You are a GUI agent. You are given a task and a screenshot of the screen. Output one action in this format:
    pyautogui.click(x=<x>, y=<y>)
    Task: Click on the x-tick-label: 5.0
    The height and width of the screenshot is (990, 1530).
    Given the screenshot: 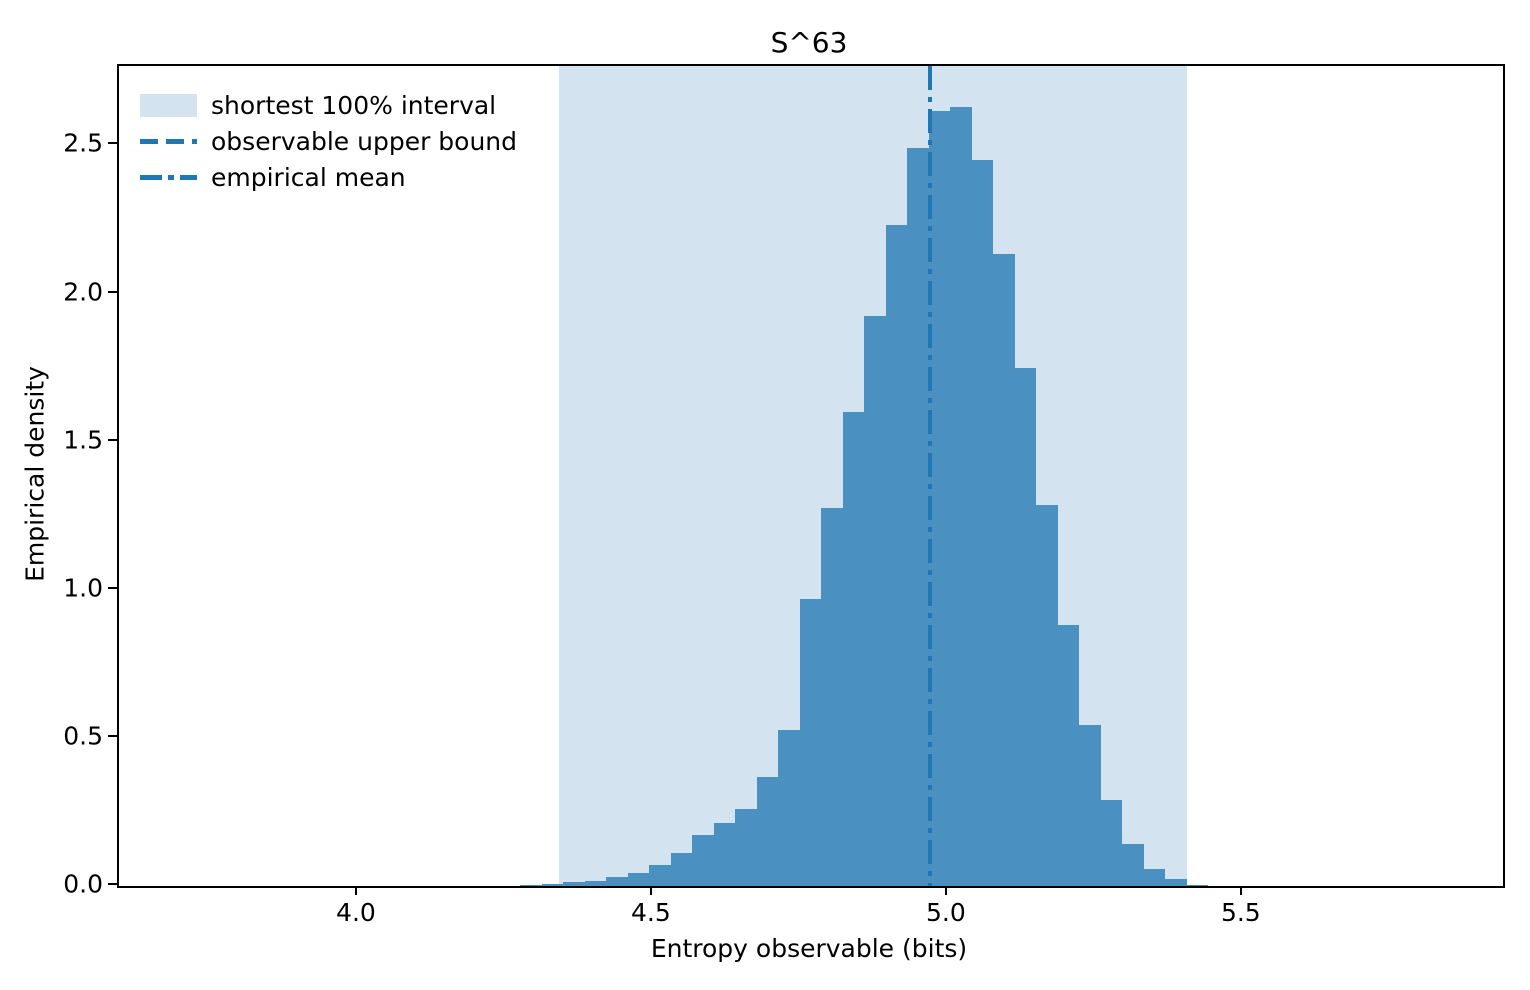 What is the action you would take?
    pyautogui.click(x=945, y=912)
    